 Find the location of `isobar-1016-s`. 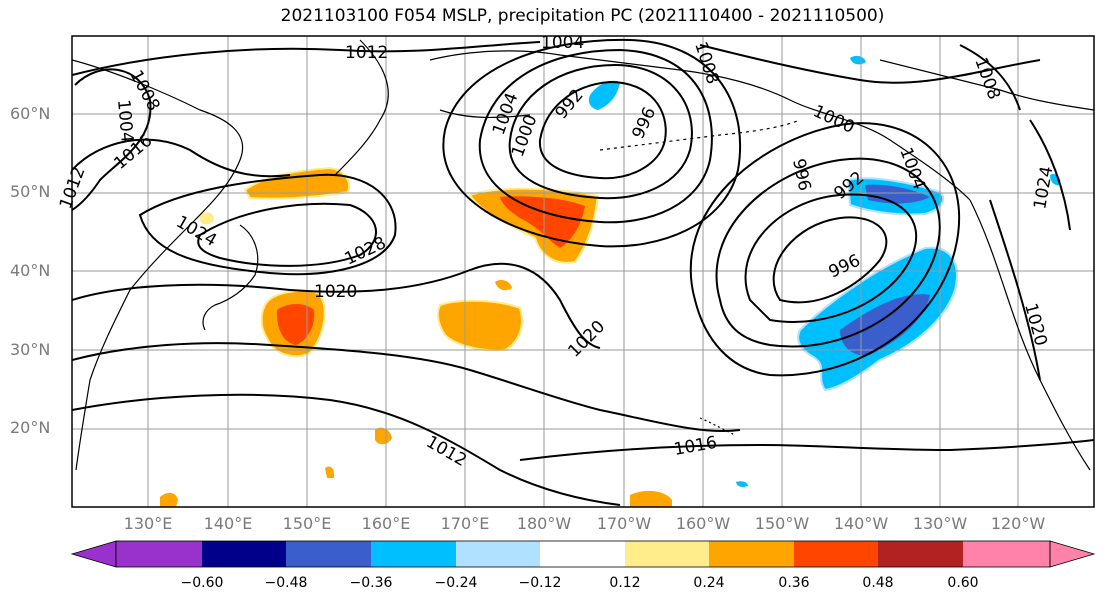

isobar-1016-s is located at coordinates (806, 450).